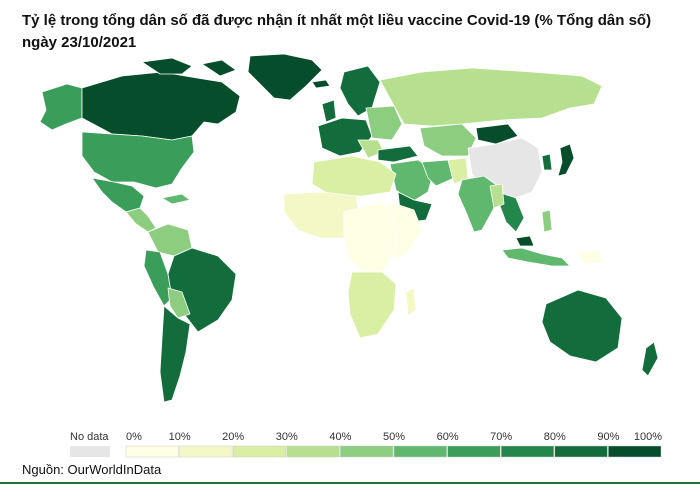 Image resolution: width=700 pixels, height=497 pixels. I want to click on region-philippines, so click(547, 221).